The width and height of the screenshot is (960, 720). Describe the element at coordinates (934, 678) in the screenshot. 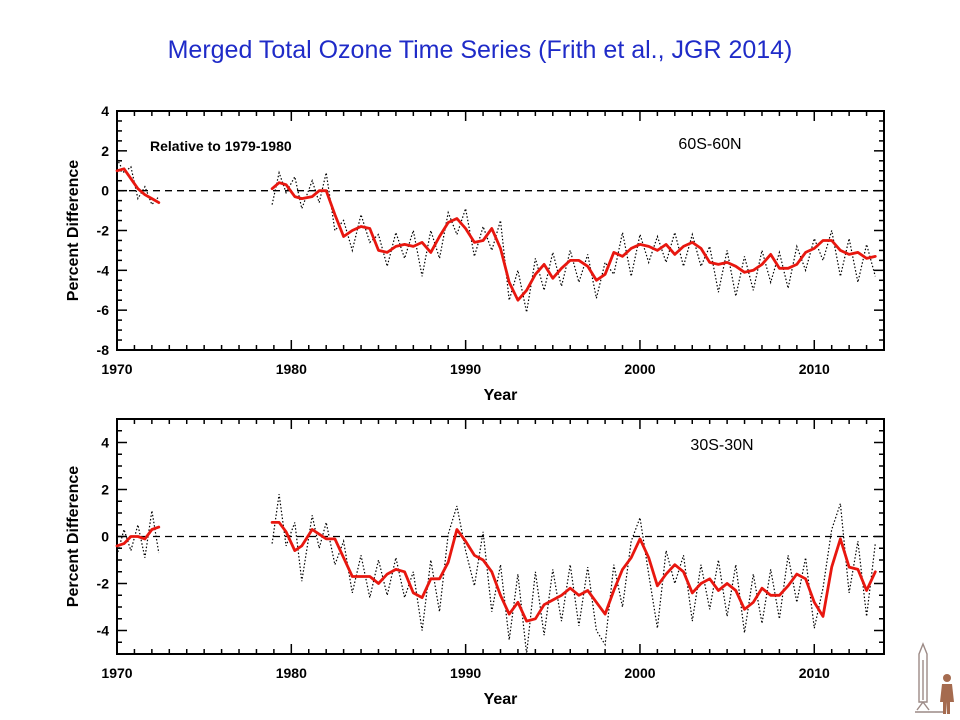

I see `rocket-and-scientist-logo` at that location.